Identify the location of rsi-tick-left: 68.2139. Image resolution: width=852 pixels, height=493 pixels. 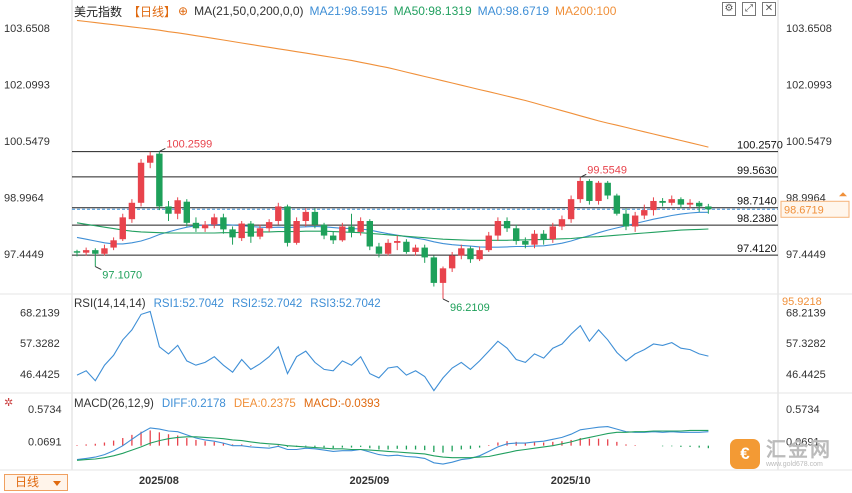
(40, 313).